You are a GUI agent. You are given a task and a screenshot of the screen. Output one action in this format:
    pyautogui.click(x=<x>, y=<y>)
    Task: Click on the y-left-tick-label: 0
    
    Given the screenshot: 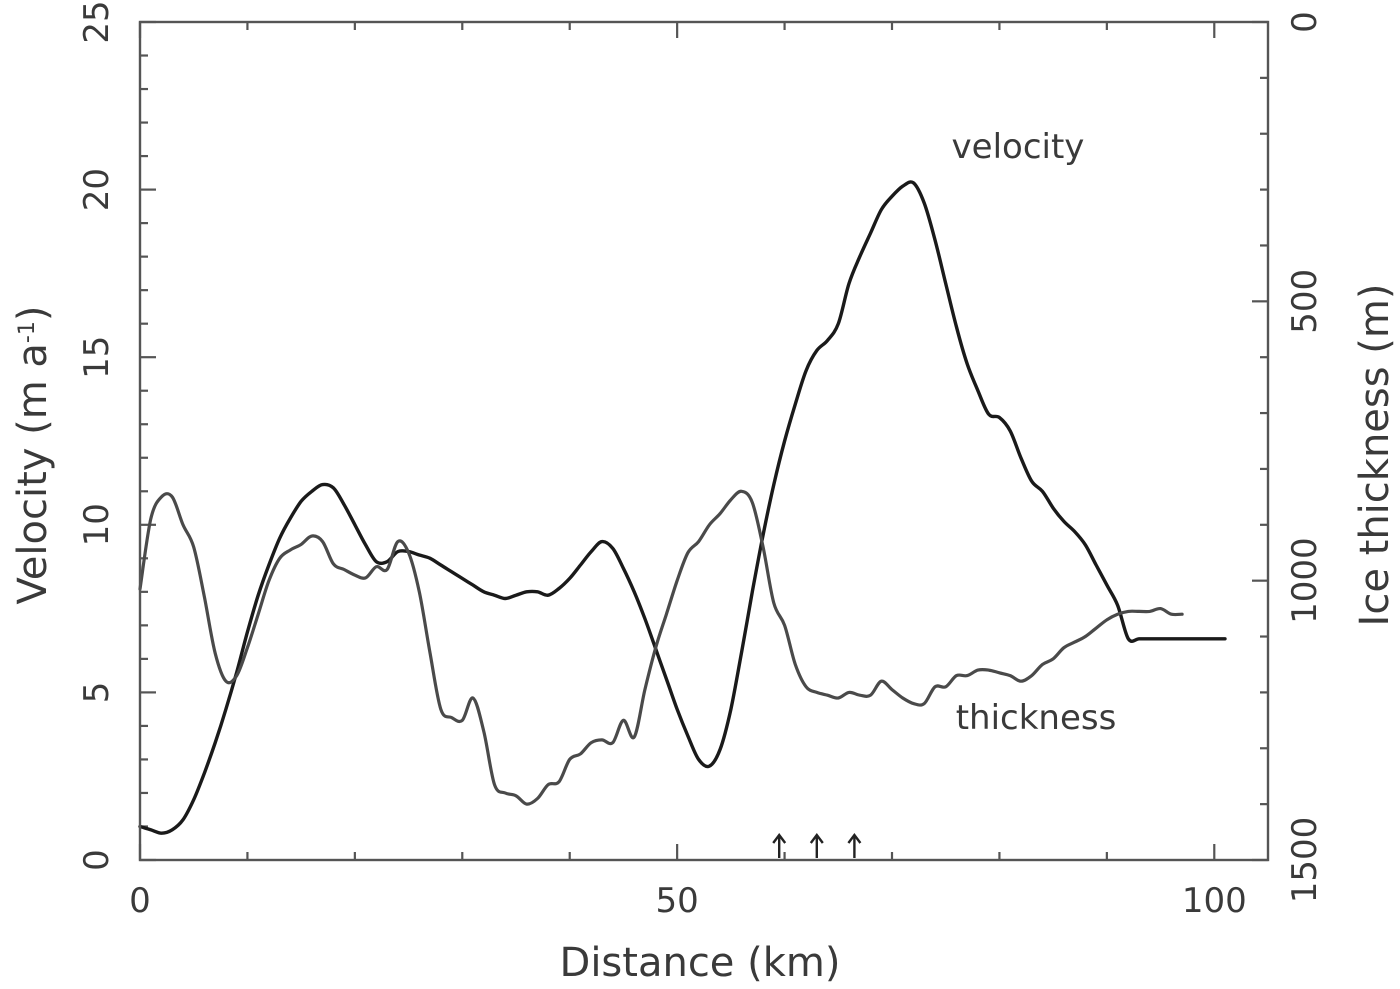 What is the action you would take?
    pyautogui.click(x=97, y=860)
    